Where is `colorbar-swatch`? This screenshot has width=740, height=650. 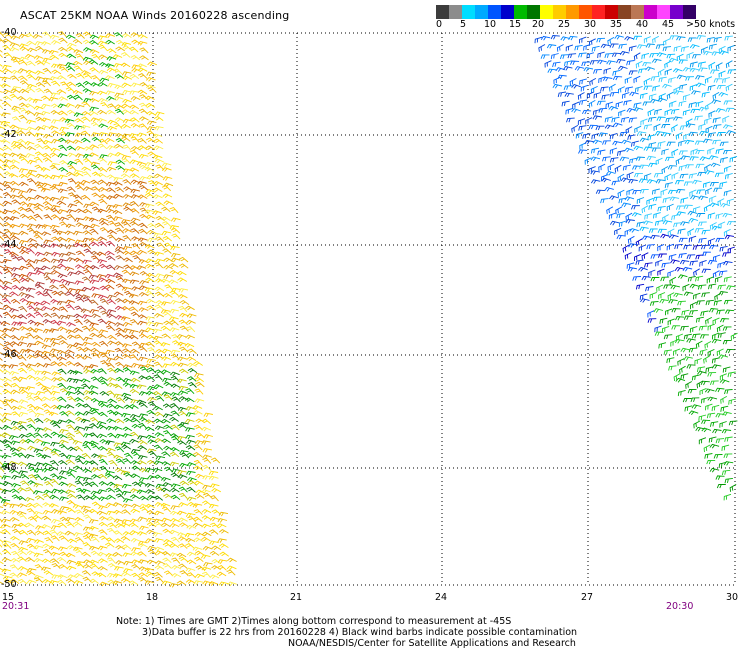 colorbar-swatch is located at coordinates (534, 12).